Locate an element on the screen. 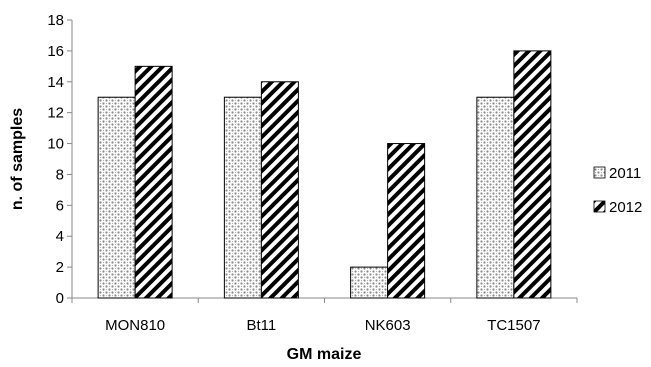 This screenshot has height=367, width=651. x-tick-label: NK603 is located at coordinates (388, 325).